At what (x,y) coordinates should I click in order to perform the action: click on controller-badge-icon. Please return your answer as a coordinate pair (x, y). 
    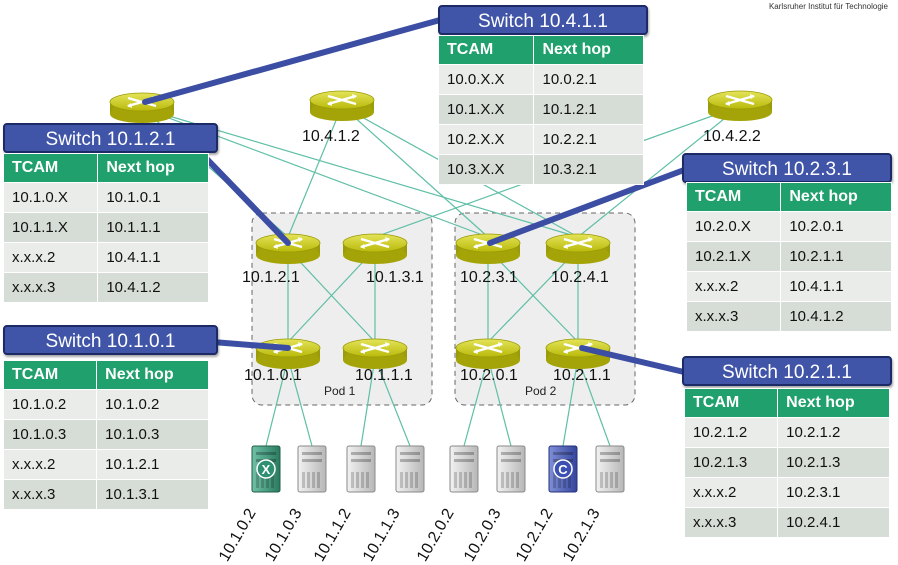
    Looking at the image, I should click on (563, 469).